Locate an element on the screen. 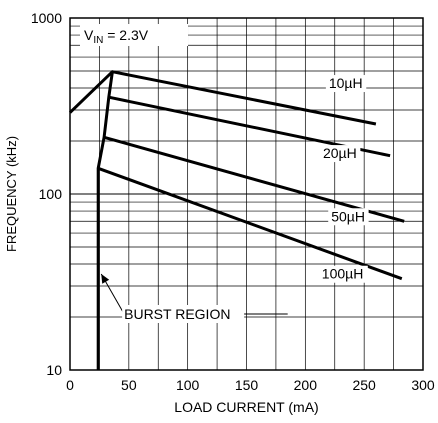  vin-annotation-background is located at coordinates (134, 35).